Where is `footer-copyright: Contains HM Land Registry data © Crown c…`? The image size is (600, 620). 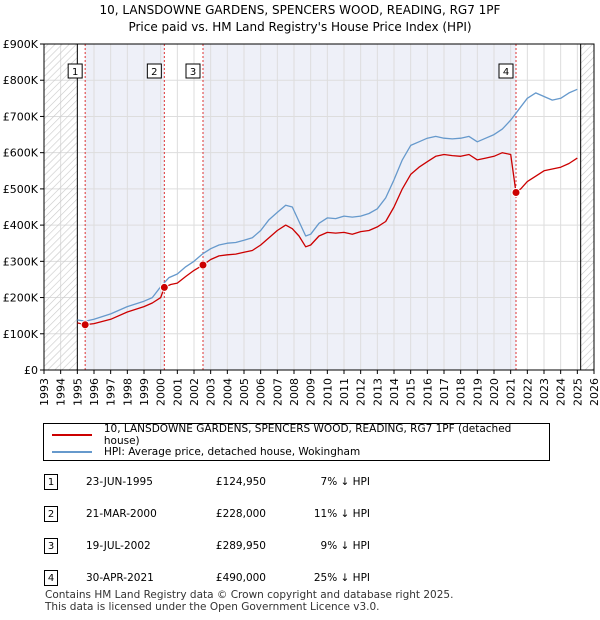
footer-copyright: Contains HM Land Registry data © Crown c… is located at coordinates (249, 595).